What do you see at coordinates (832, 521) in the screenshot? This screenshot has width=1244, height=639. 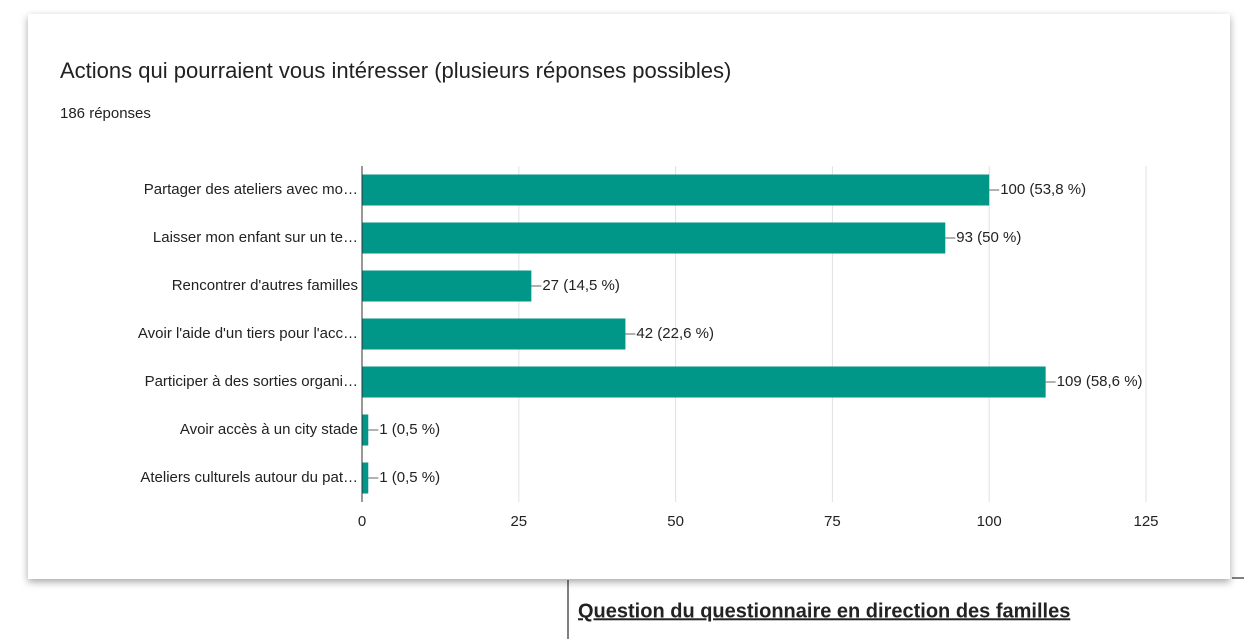 I see `x-tick-label: 75` at bounding box center [832, 521].